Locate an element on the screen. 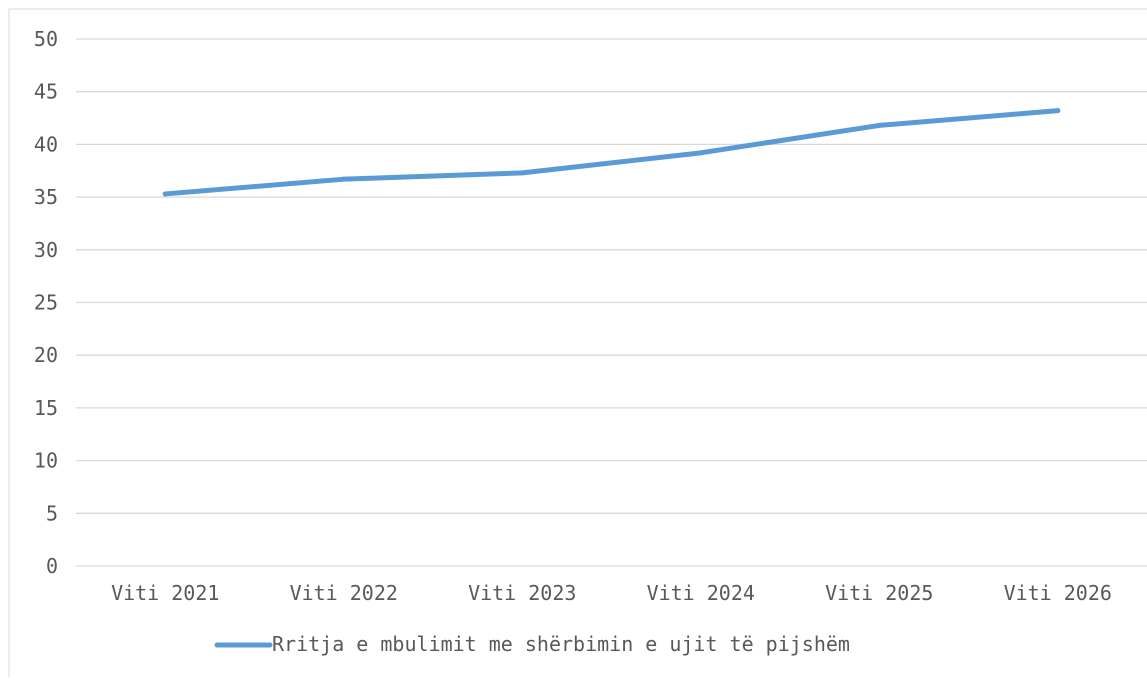  y-tick-label: 10 is located at coordinates (46, 461).